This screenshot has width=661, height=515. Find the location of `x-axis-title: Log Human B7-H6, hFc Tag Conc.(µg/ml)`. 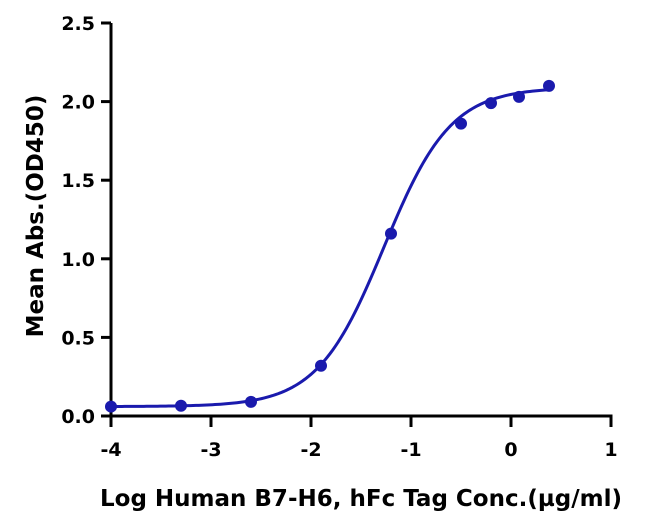

x-axis-title: Log Human B7-H6, hFc Tag Conc.(µg/ml) is located at coordinates (361, 499).